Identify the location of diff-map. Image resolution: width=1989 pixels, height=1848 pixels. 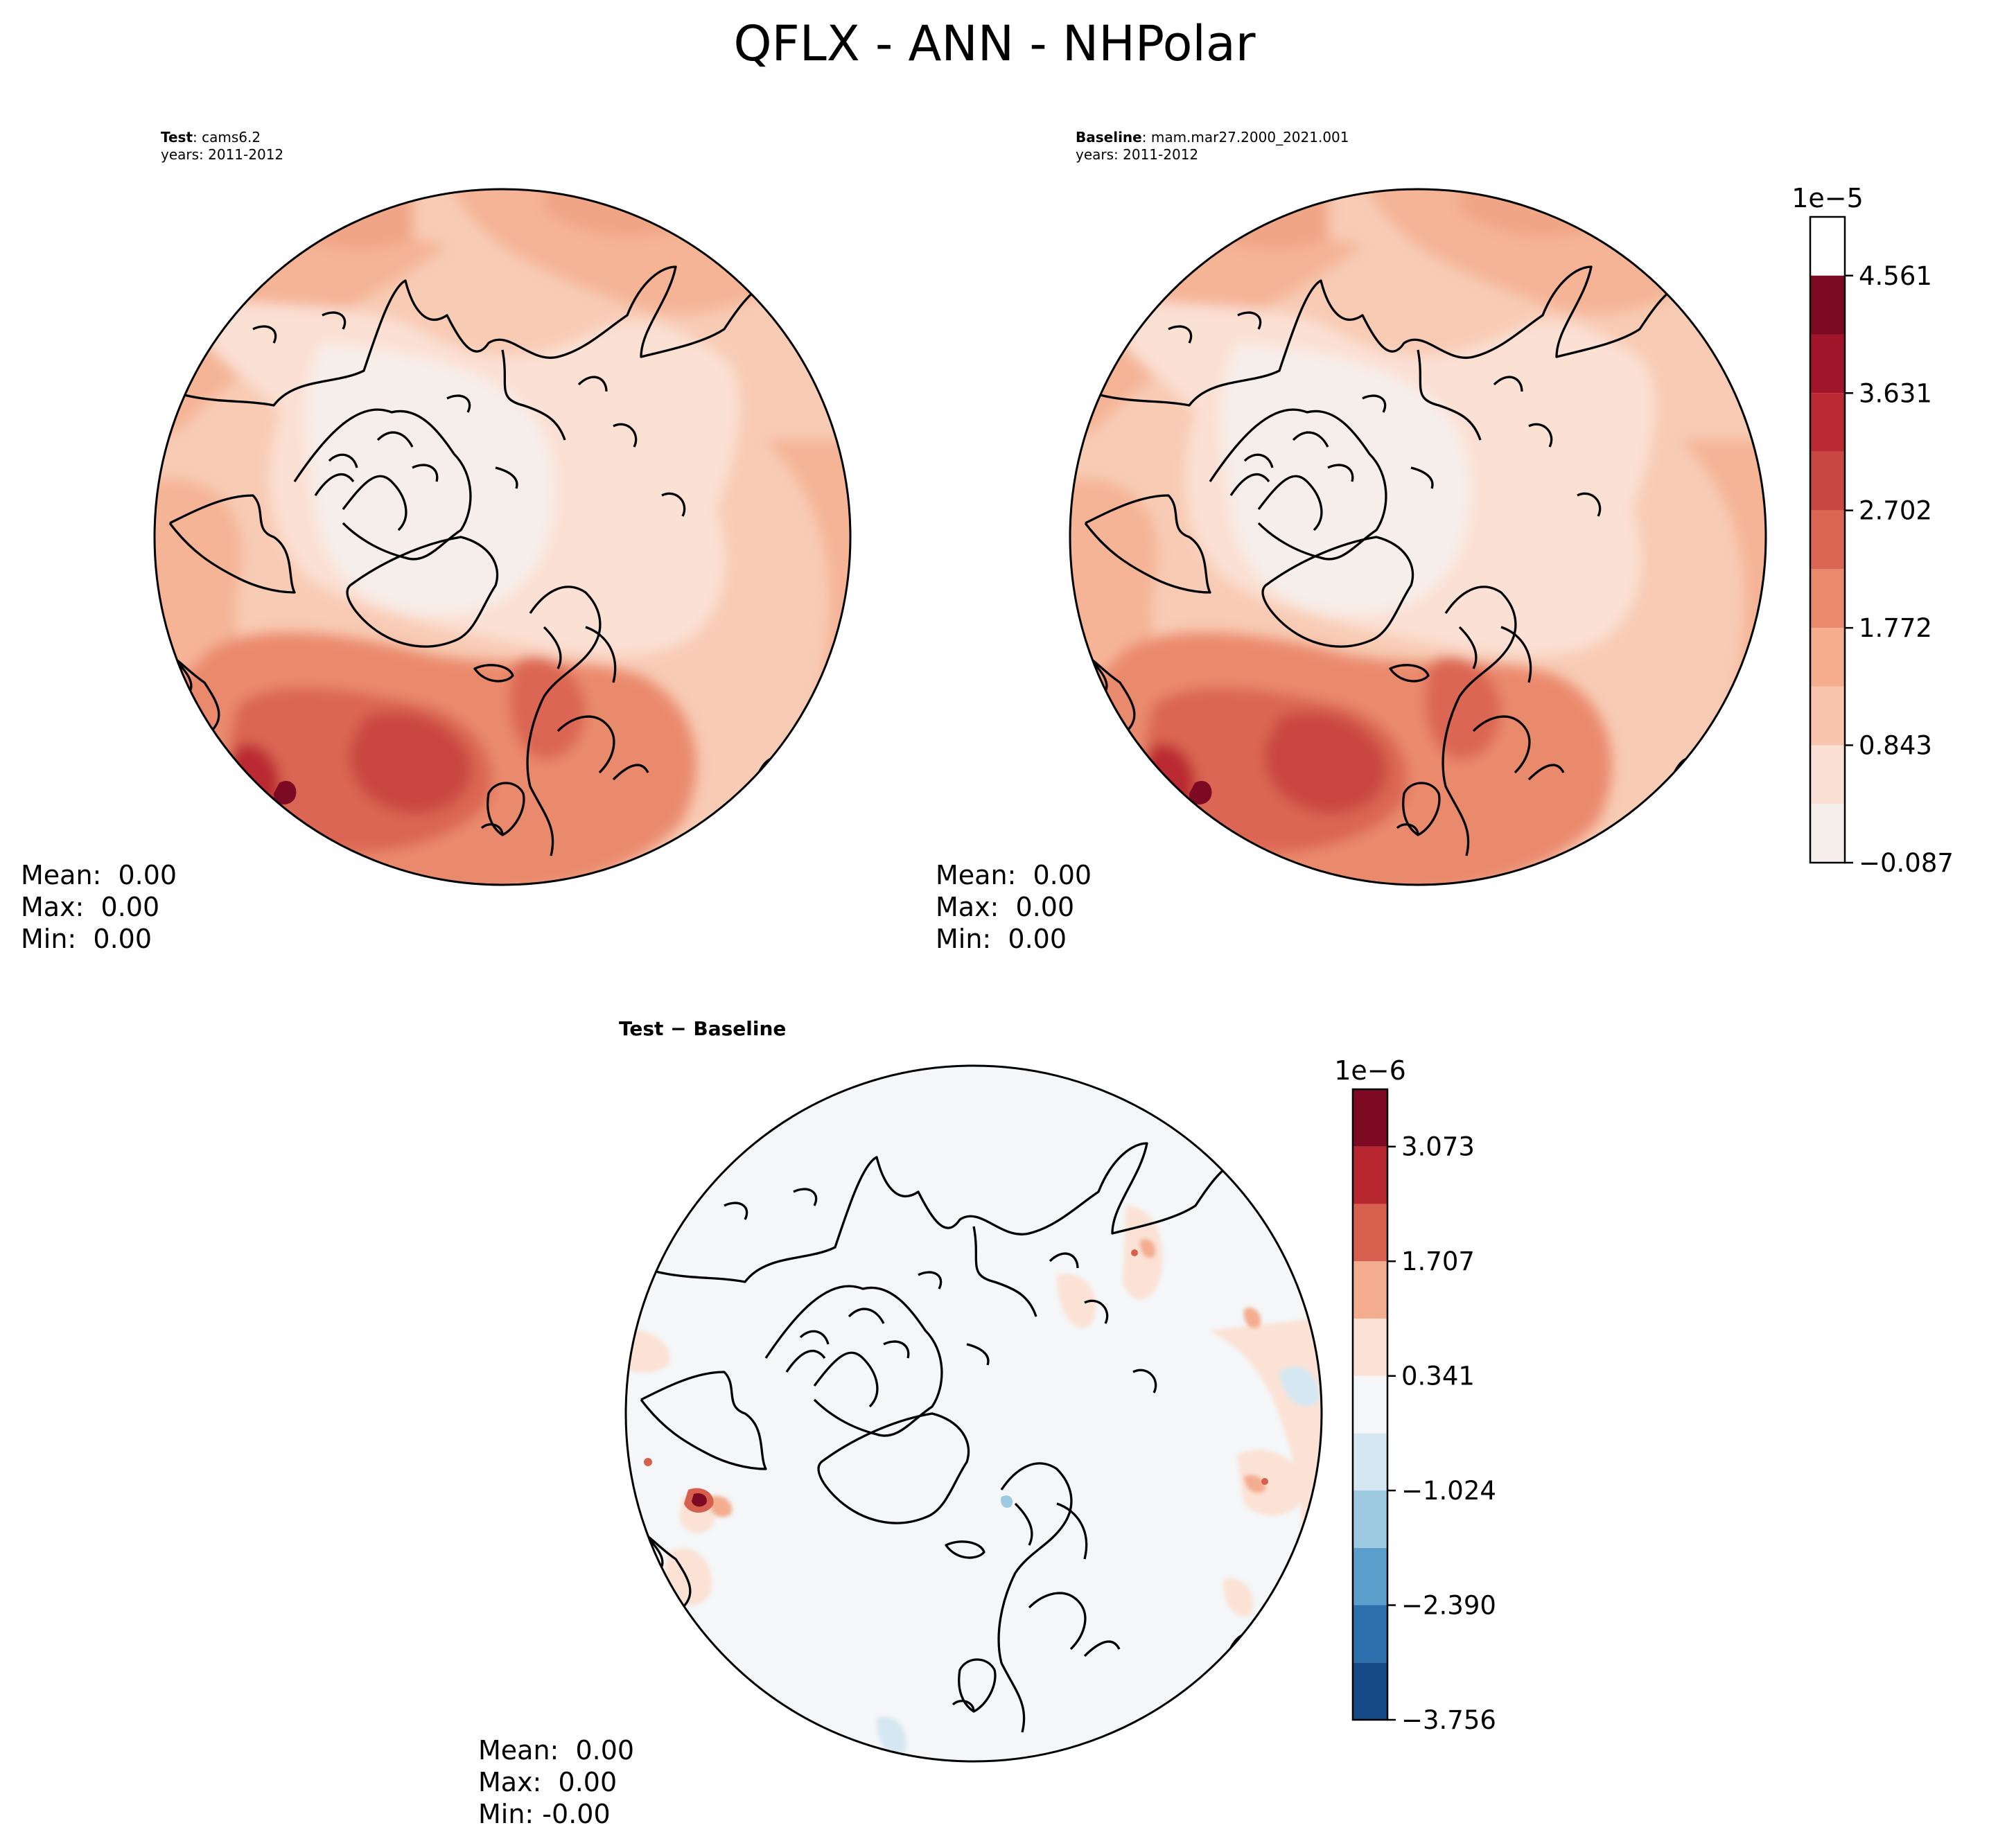
(973, 1413).